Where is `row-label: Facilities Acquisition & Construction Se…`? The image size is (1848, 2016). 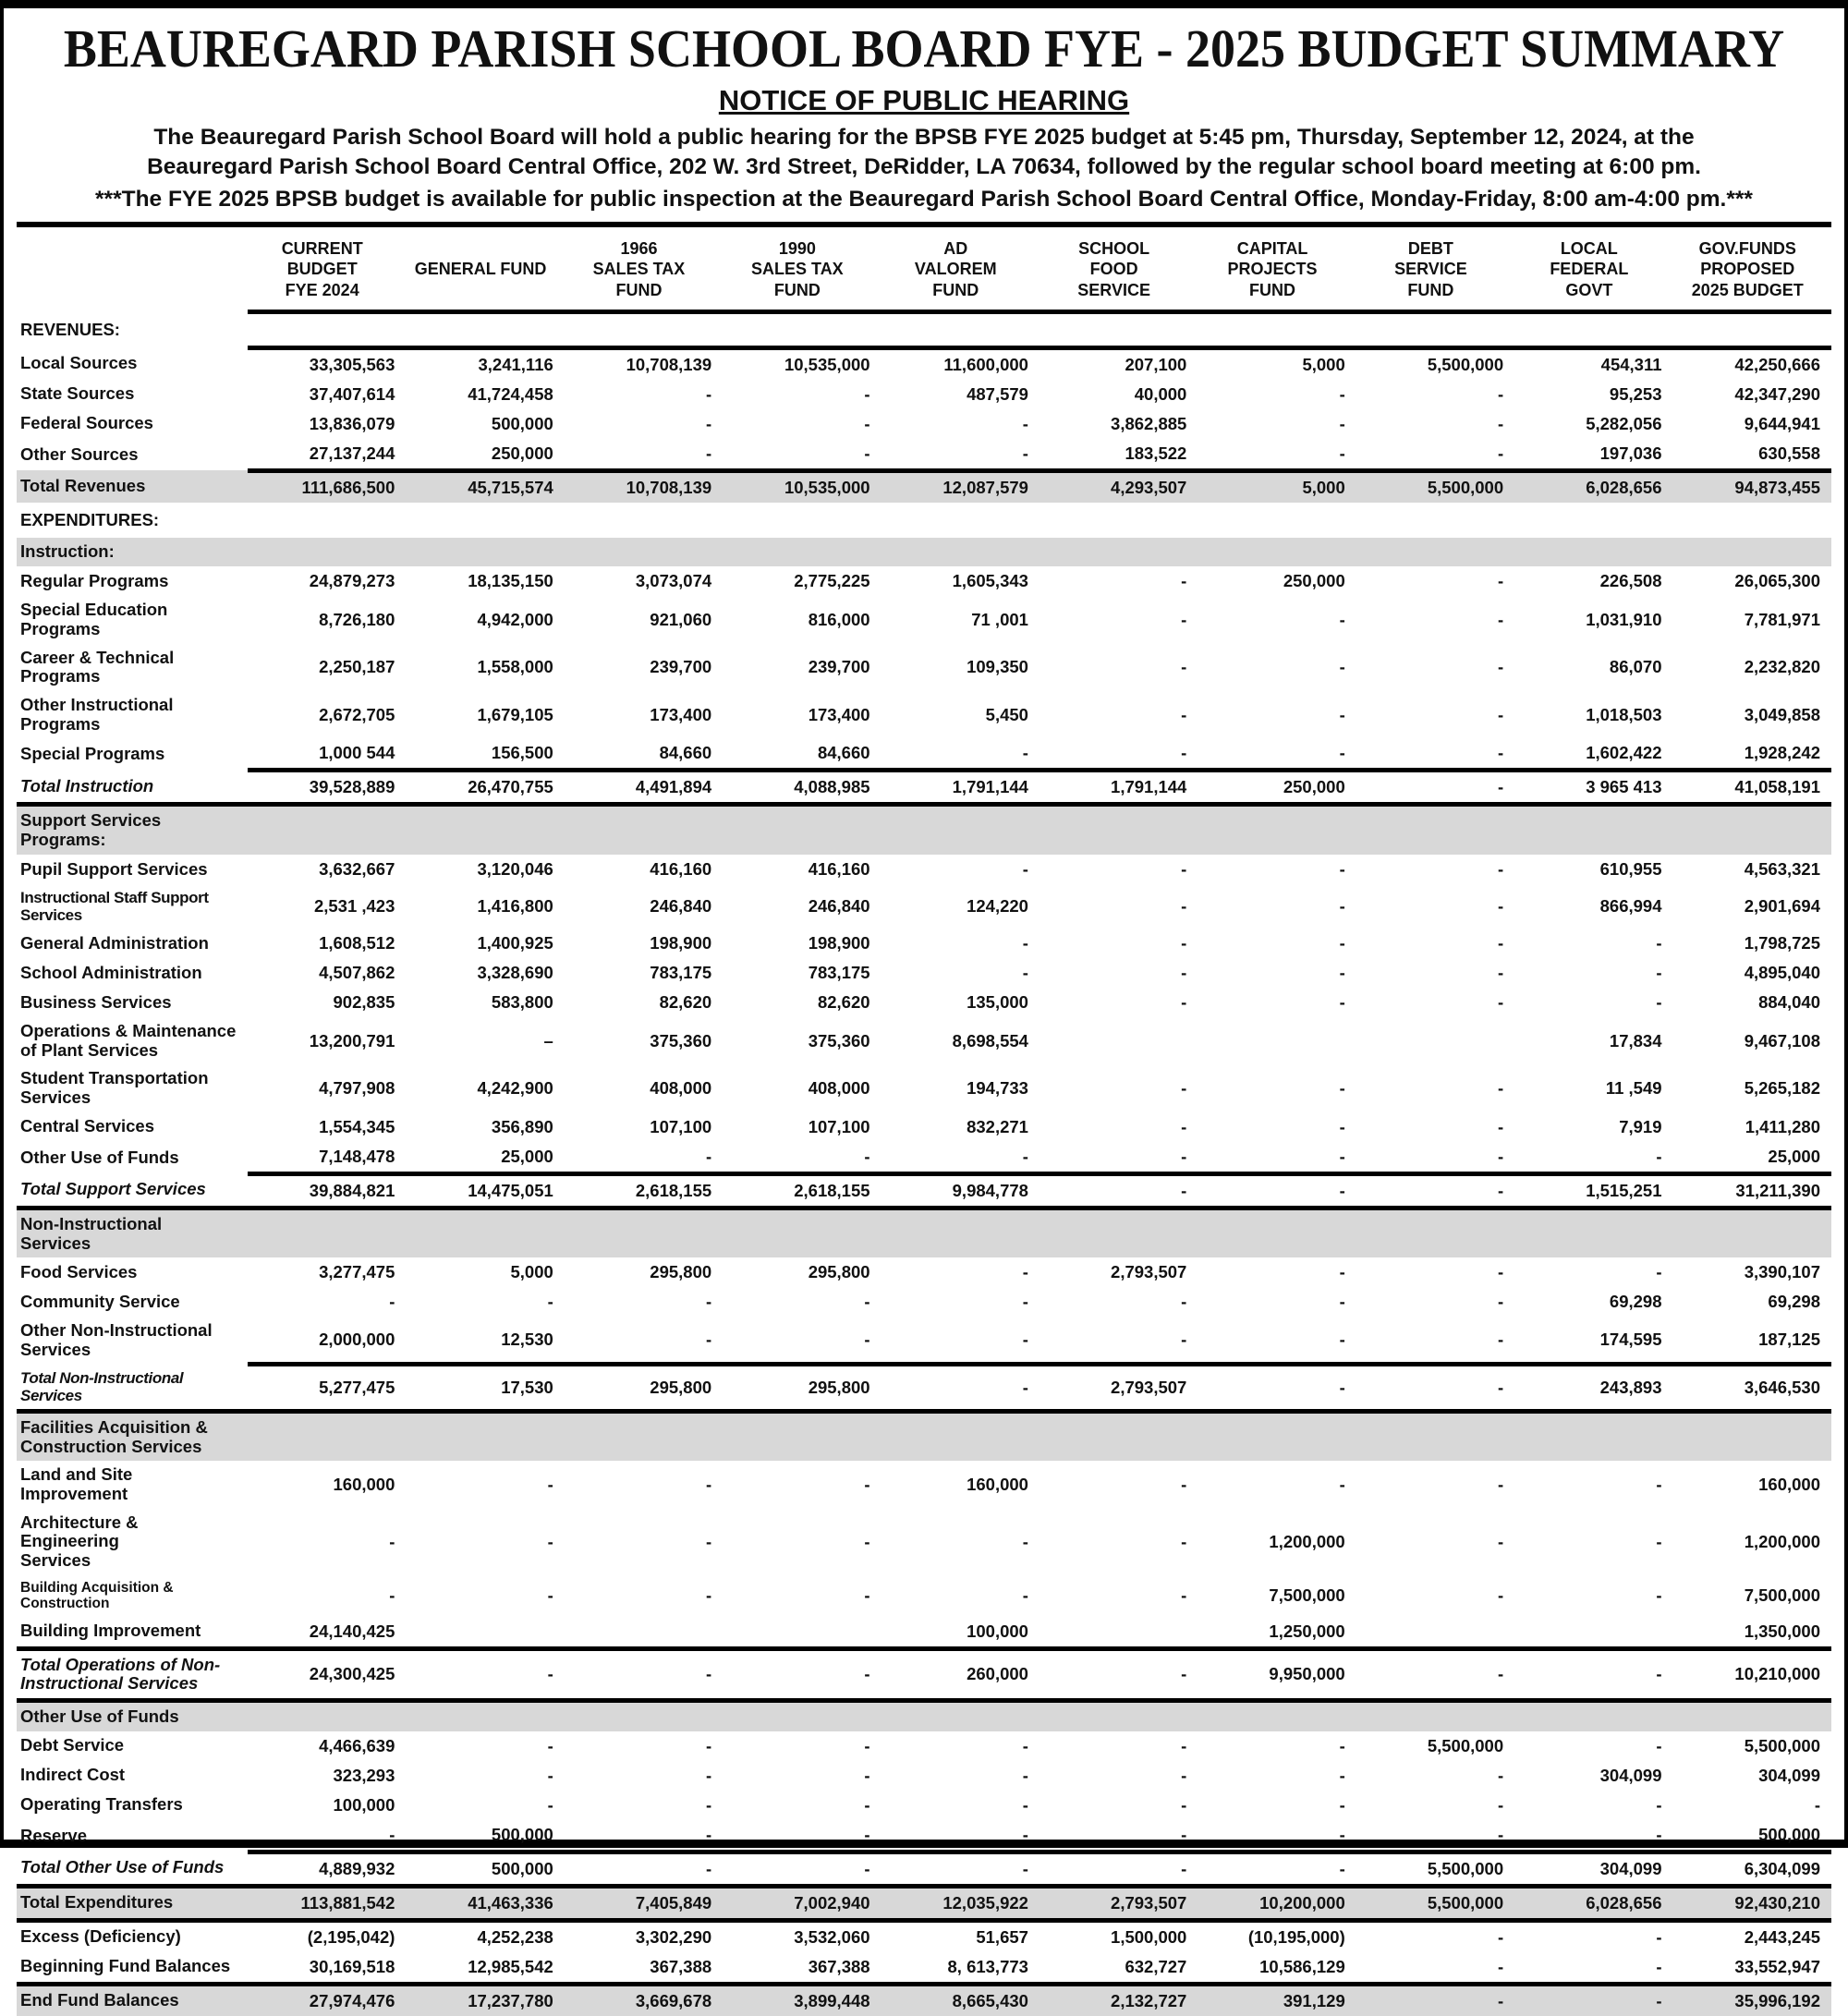
row-label: Facilities Acquisition & Construction Se… is located at coordinates (132, 1436).